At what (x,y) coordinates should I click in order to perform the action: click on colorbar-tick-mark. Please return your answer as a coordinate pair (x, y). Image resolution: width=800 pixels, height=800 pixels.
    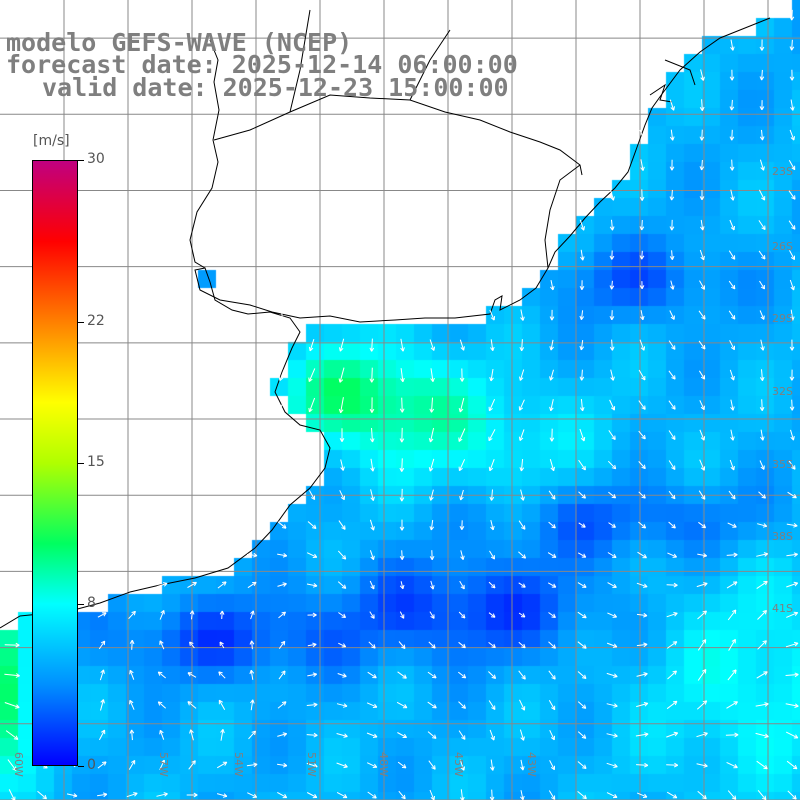
    Looking at the image, I should click on (81, 322).